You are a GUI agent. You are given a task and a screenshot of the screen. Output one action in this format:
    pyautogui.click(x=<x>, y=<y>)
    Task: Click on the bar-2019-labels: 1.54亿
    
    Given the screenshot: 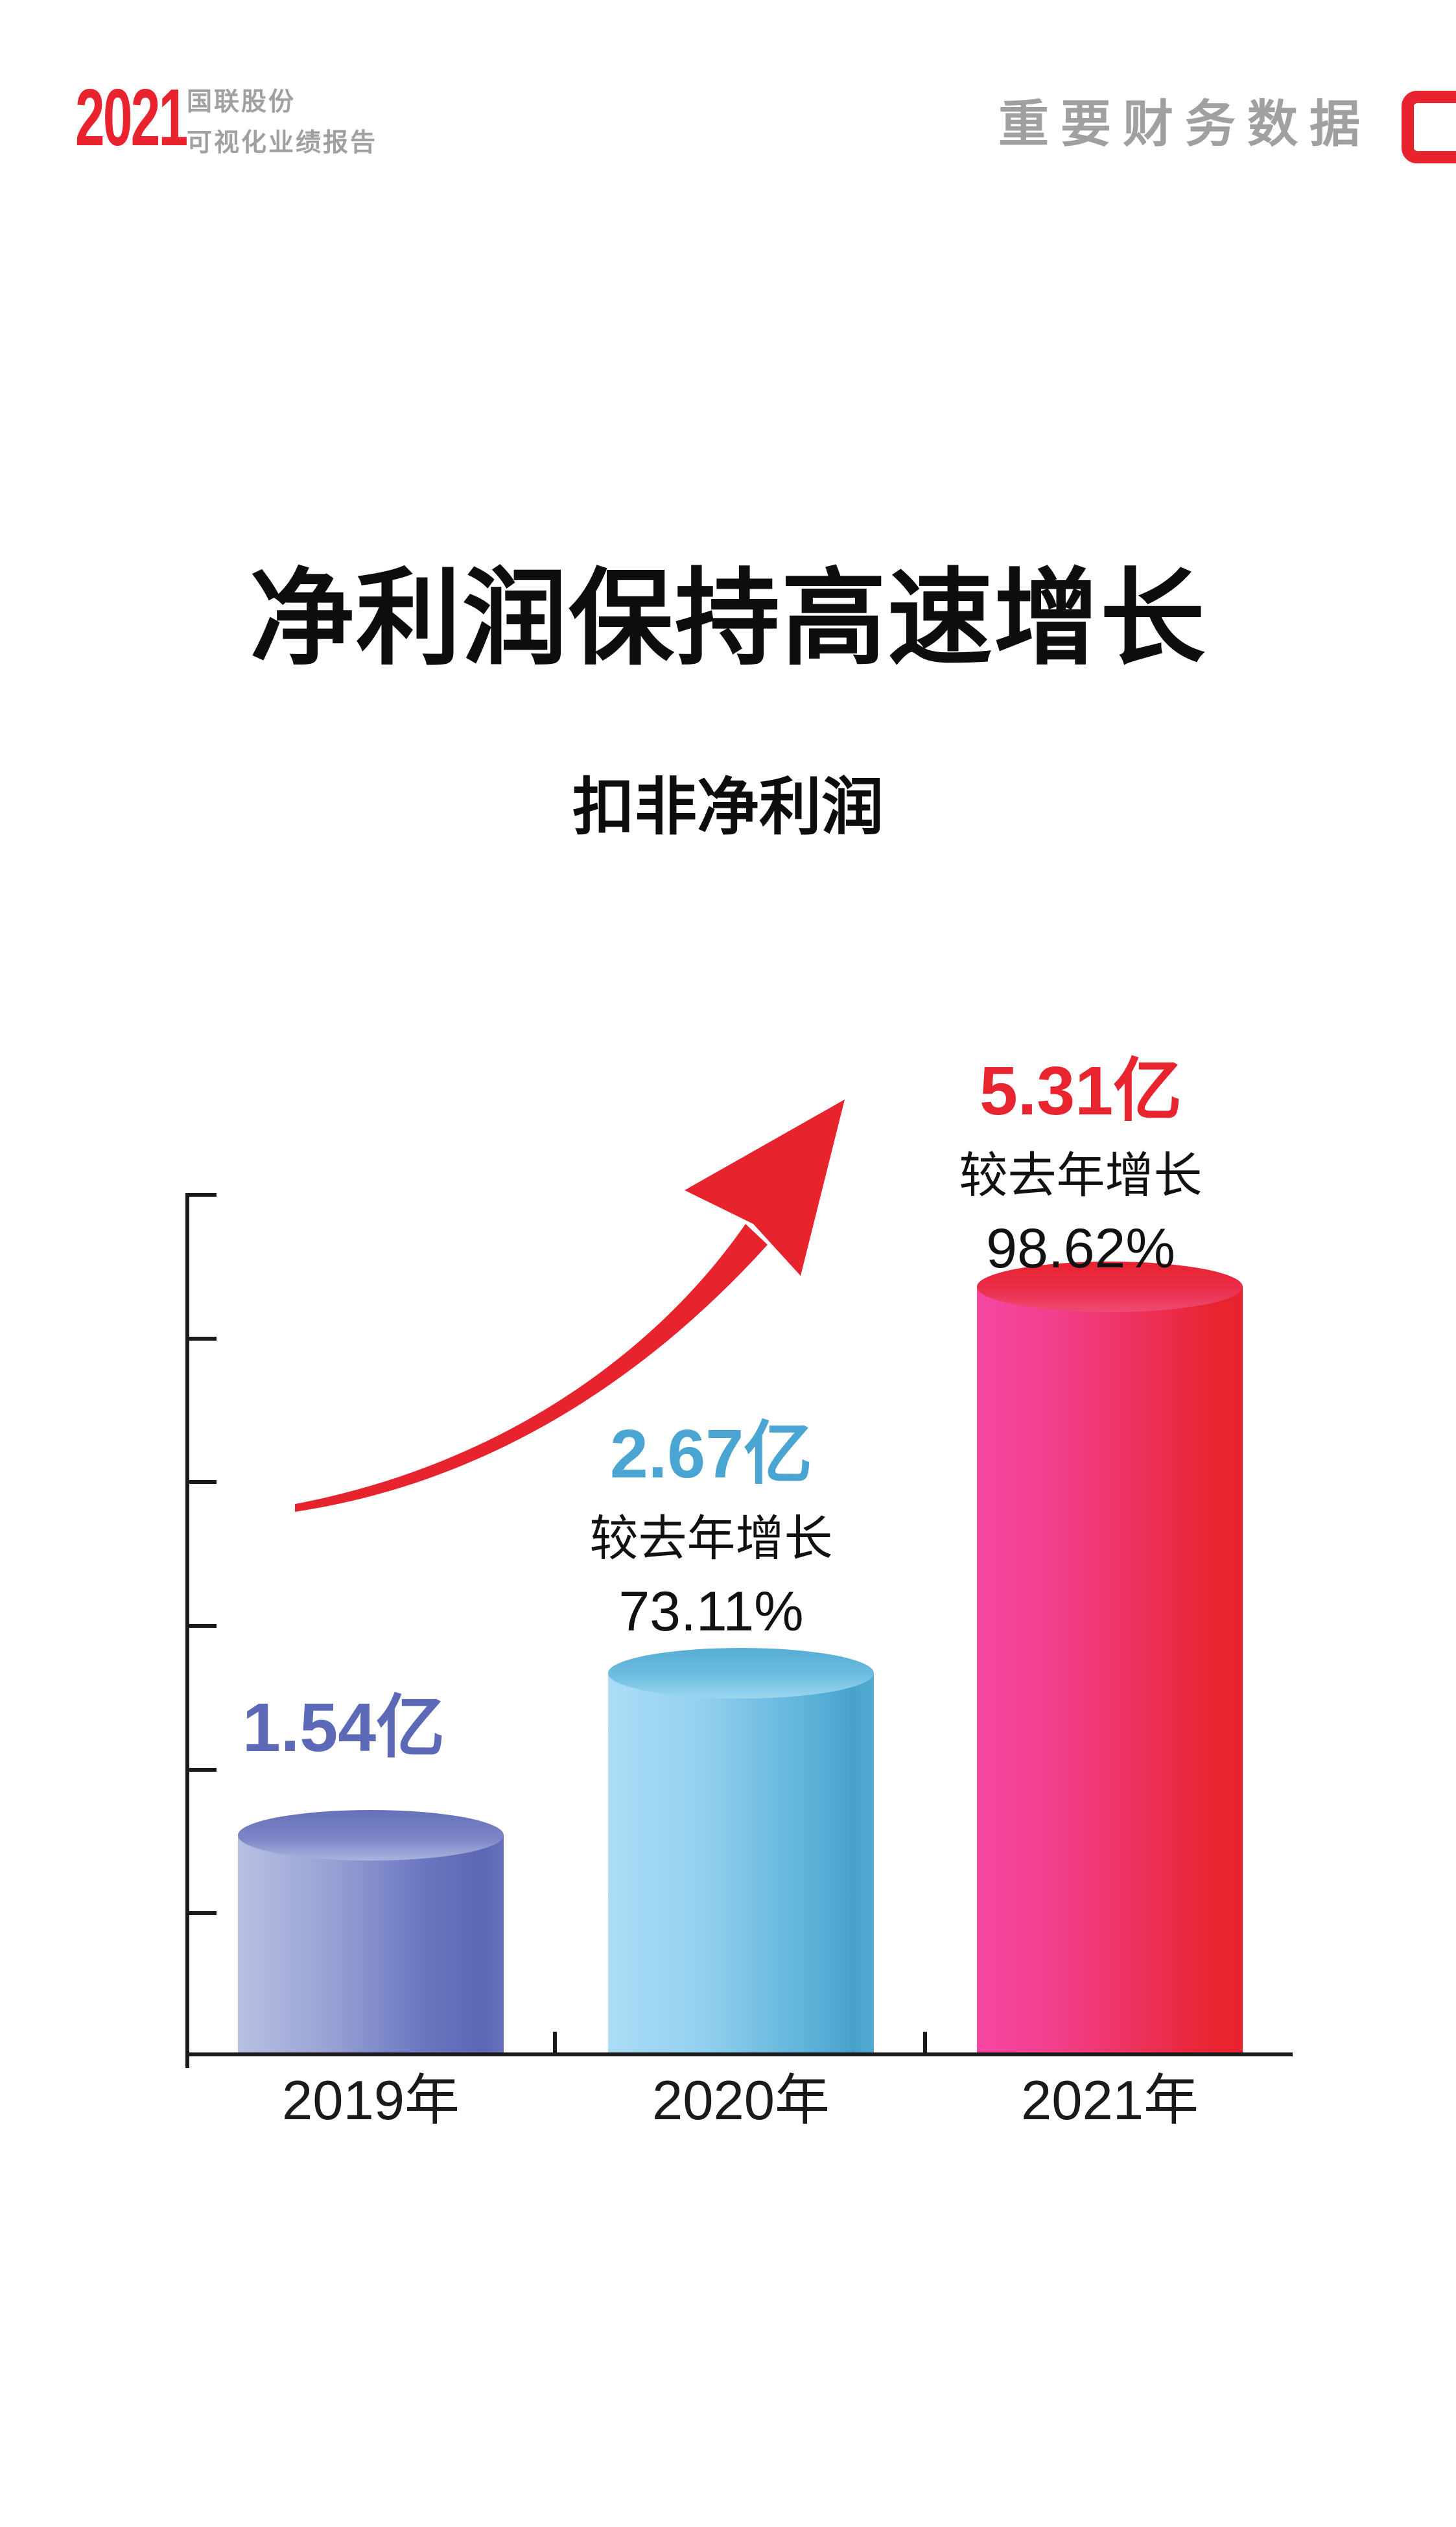 What is the action you would take?
    pyautogui.click(x=343, y=1727)
    